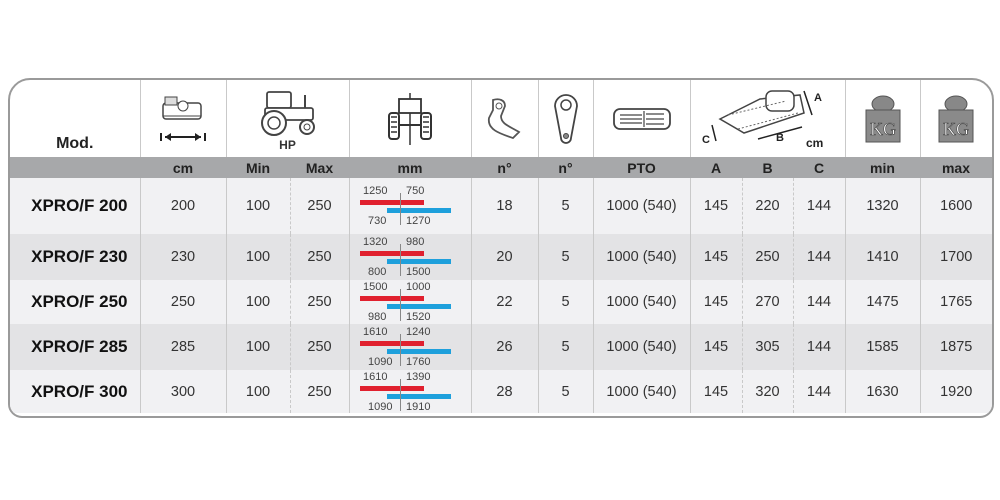 This screenshot has width=1000, height=500. Describe the element at coordinates (418, 376) in the screenshot. I see `red-right-value: 1390` at that location.